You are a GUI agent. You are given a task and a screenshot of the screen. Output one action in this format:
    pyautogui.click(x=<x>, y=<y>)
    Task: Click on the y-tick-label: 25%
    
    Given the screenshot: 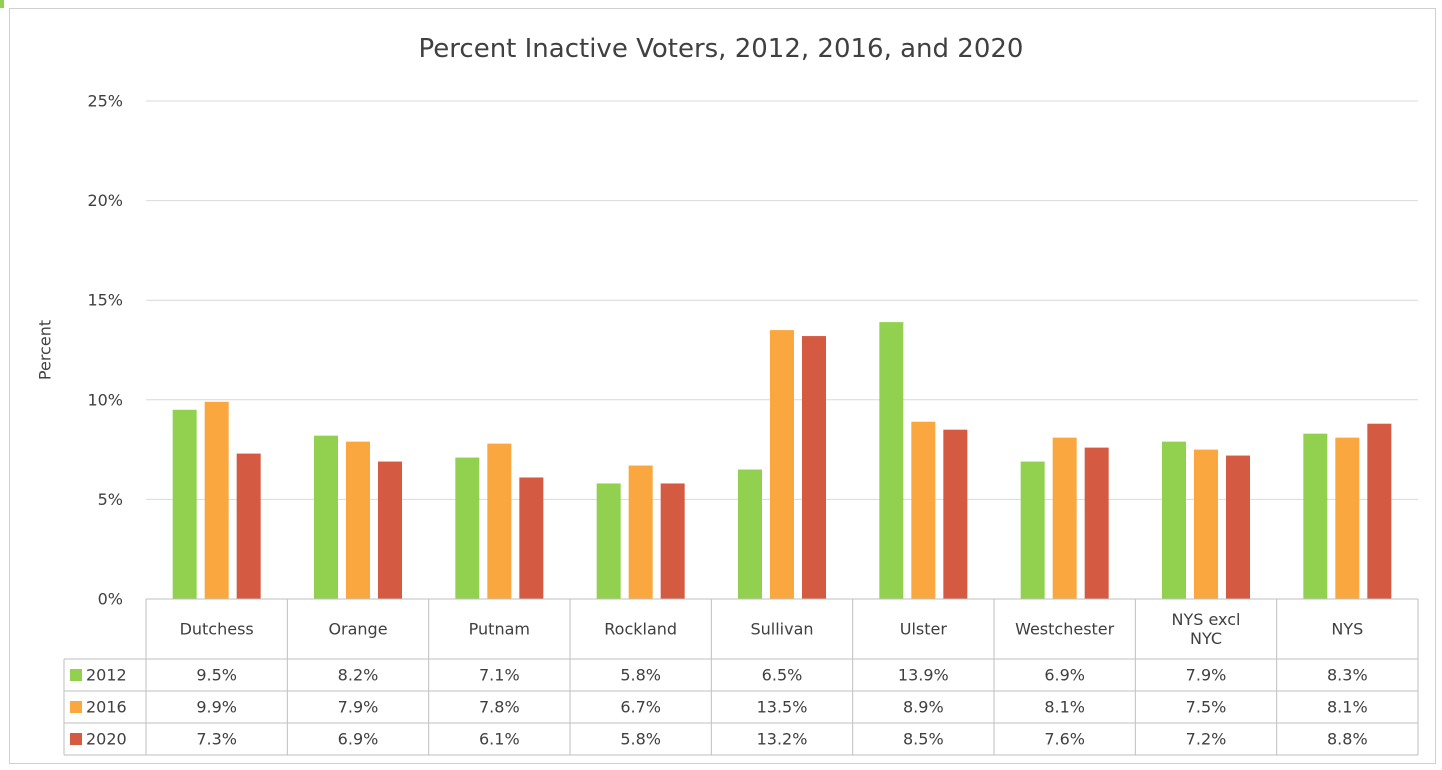 What is the action you would take?
    pyautogui.click(x=105, y=101)
    